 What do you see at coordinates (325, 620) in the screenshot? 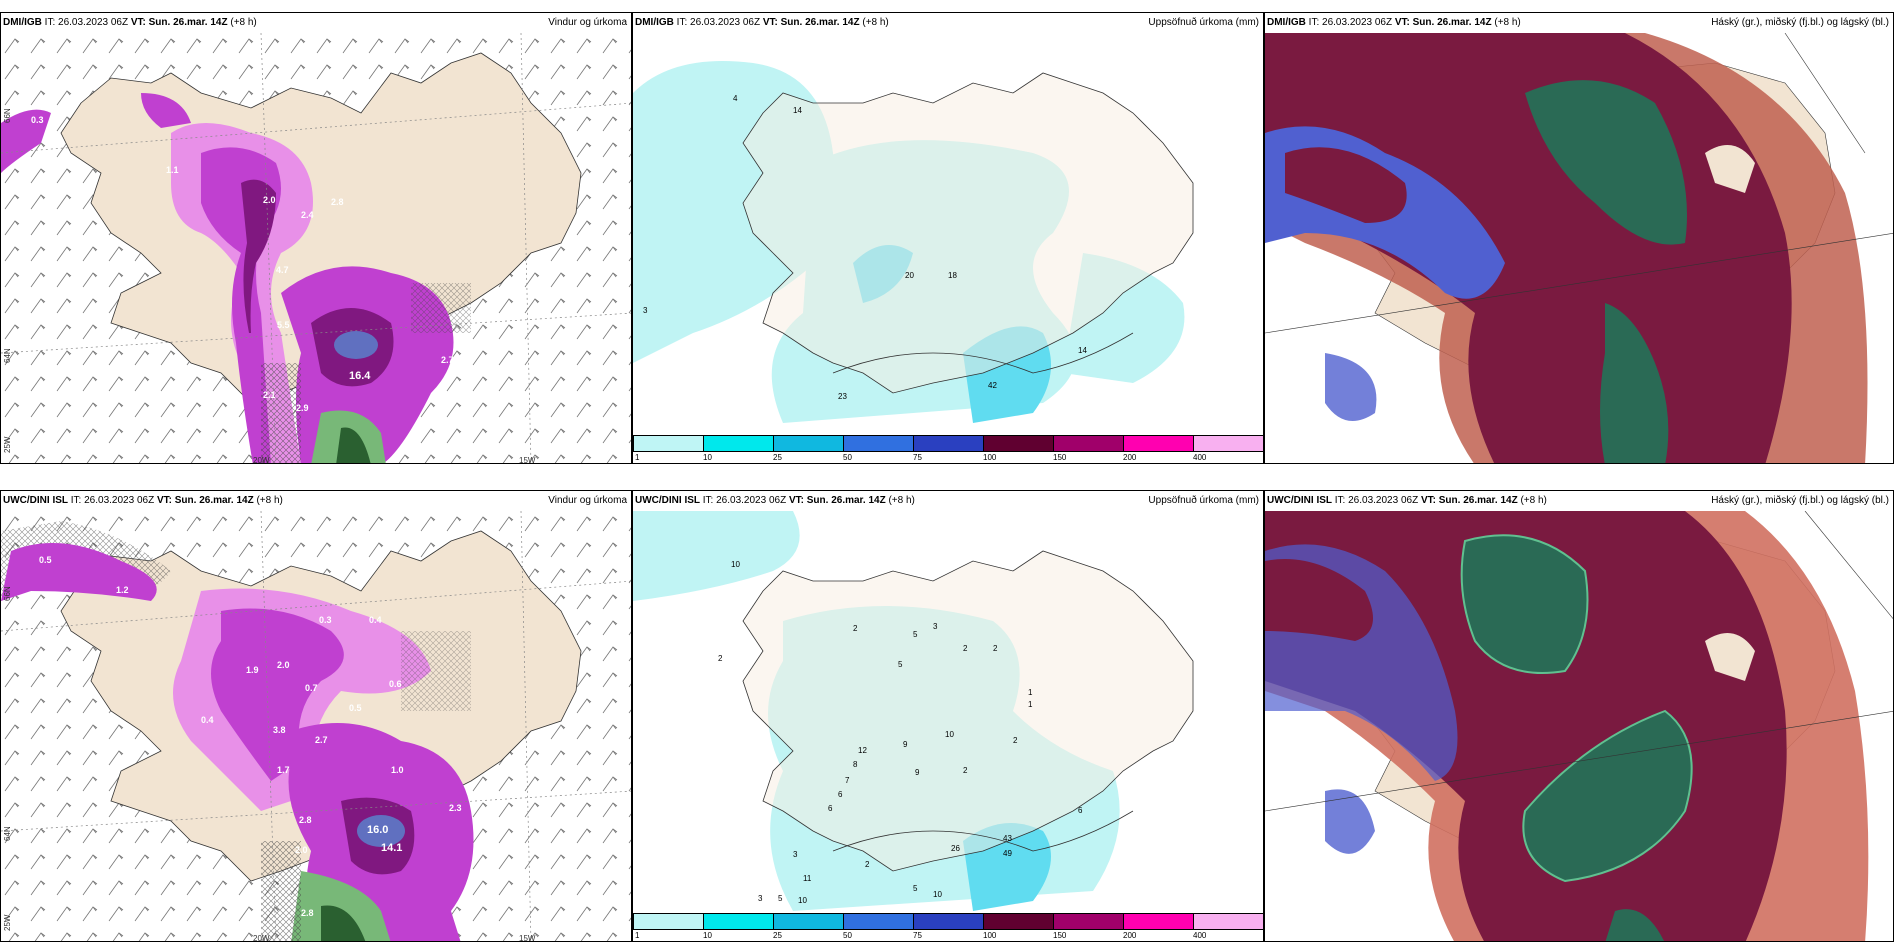
I see `value-label: 0.3` at bounding box center [325, 620].